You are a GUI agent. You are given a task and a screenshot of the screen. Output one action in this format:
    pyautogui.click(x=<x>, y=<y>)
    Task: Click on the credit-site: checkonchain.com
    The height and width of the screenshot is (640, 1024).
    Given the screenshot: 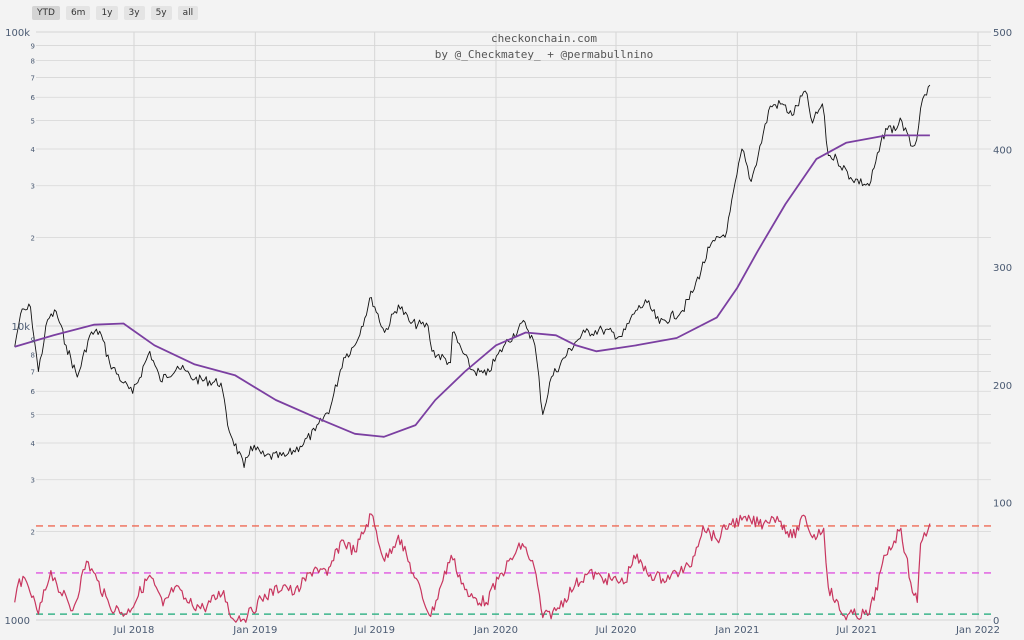 What is the action you would take?
    pyautogui.click(x=544, y=38)
    